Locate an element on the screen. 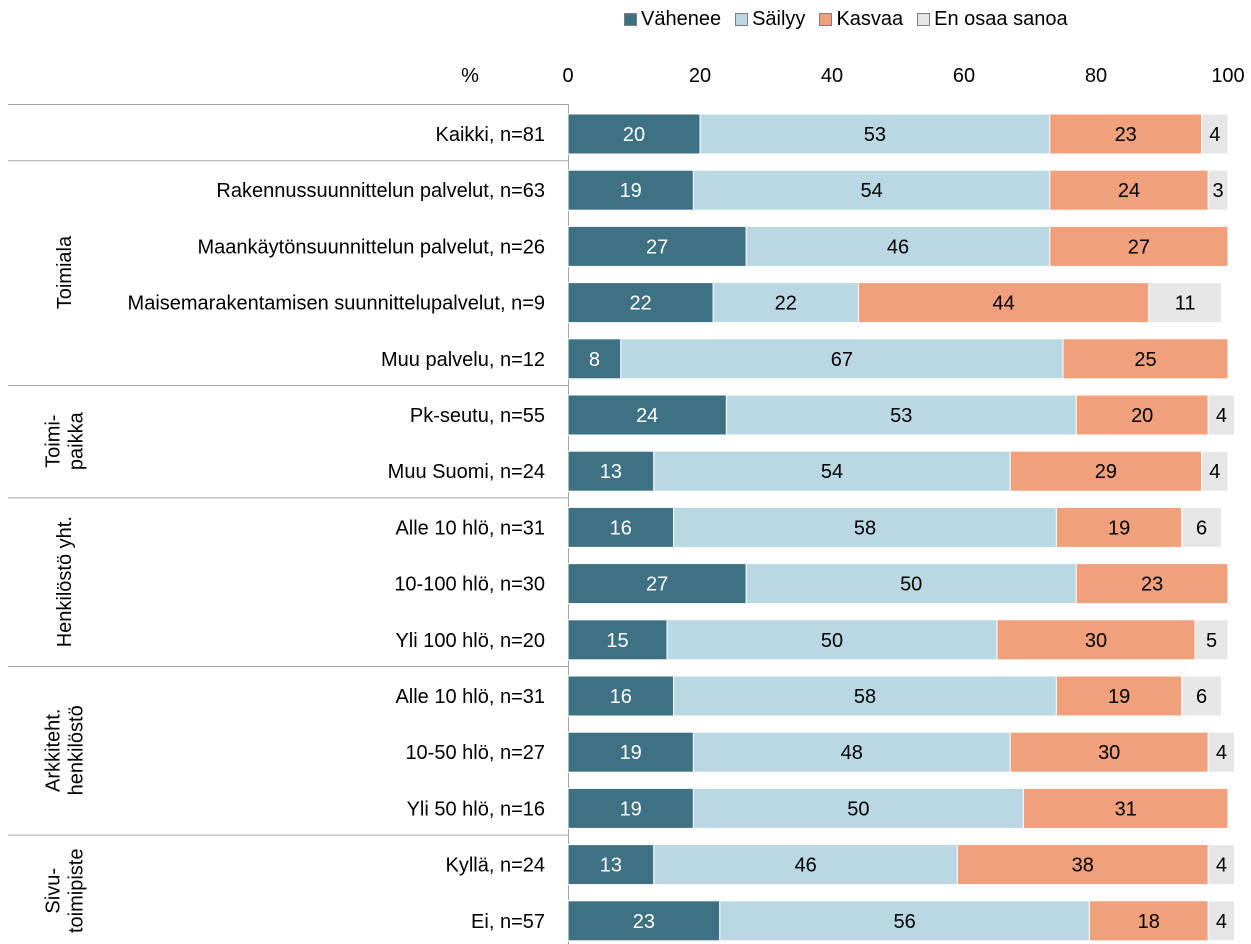  legend-item-sailyy: Säilyy is located at coordinates (770, 19).